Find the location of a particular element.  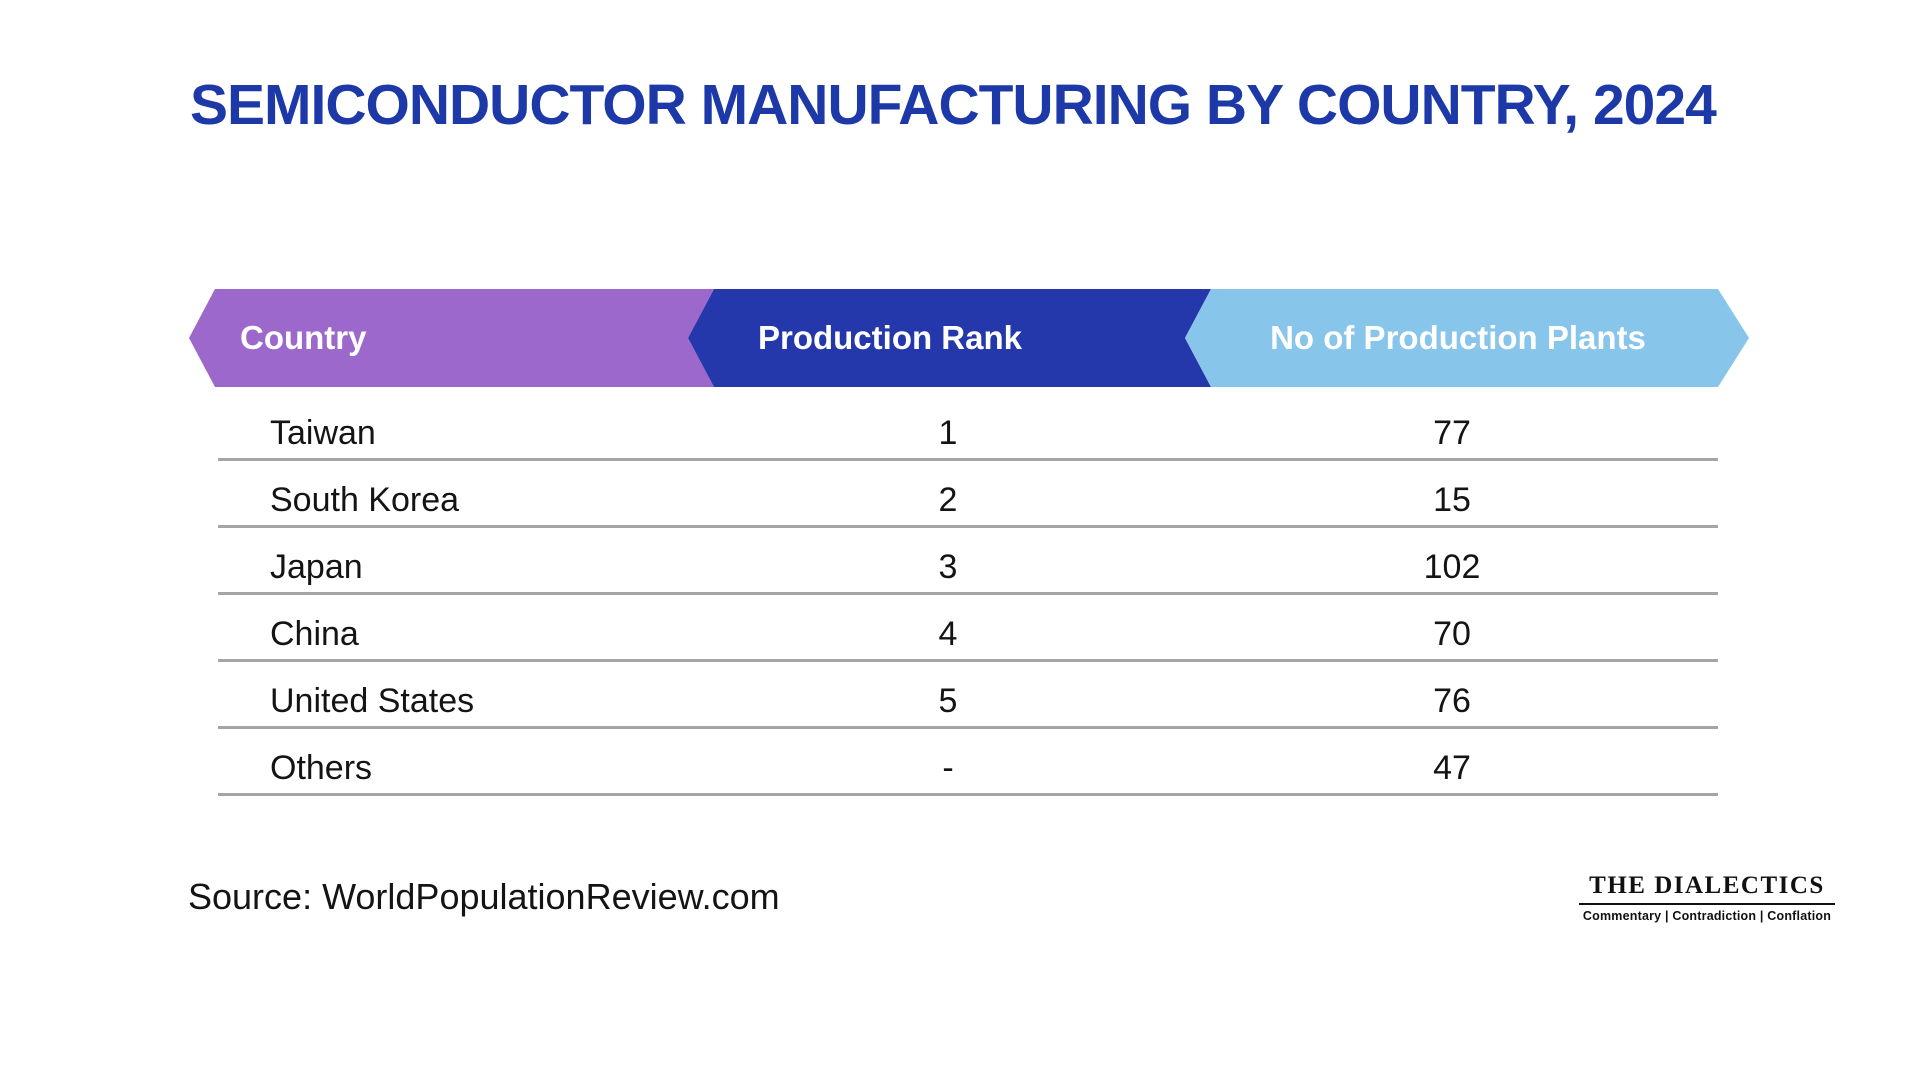

column-header-production-plants: No of Production Plants is located at coordinates (1458, 337).